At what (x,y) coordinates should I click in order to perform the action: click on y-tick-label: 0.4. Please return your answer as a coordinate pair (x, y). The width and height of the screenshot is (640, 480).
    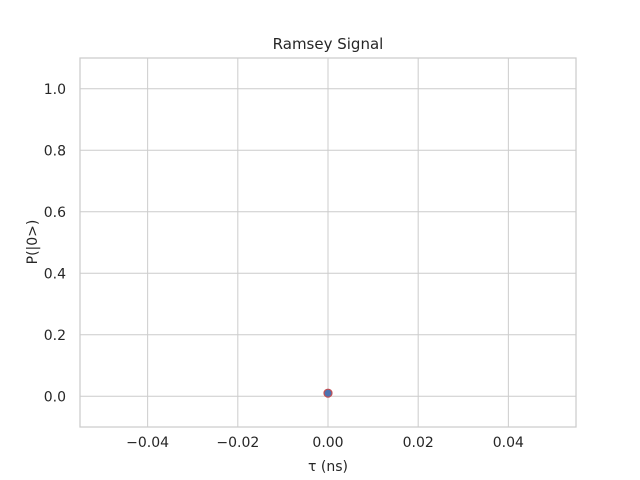
    Looking at the image, I should click on (55, 274).